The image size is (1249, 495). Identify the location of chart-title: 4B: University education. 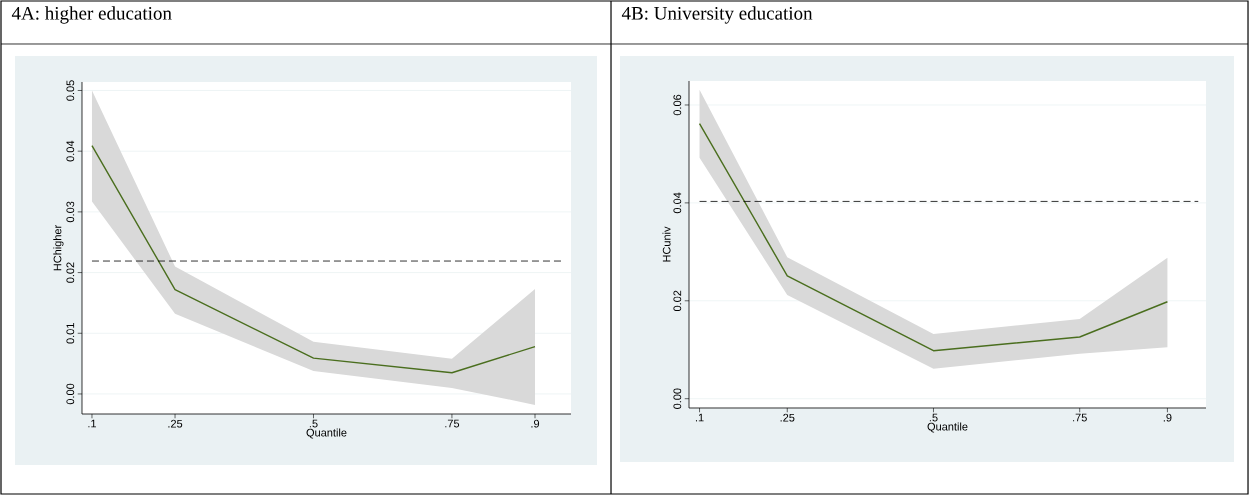
(717, 15).